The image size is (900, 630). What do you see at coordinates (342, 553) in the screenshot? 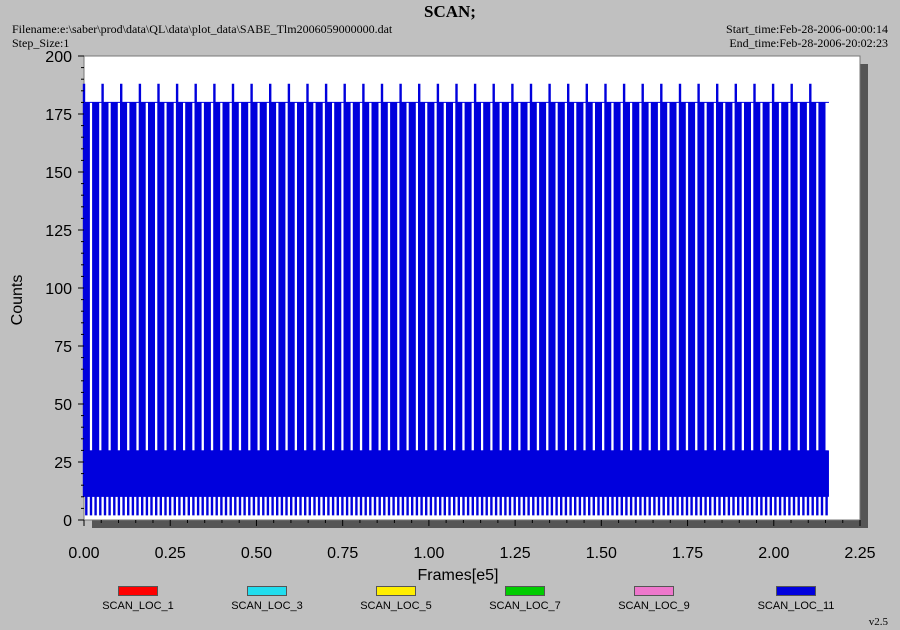
I see `x-tick-label: 0.75` at bounding box center [342, 553].